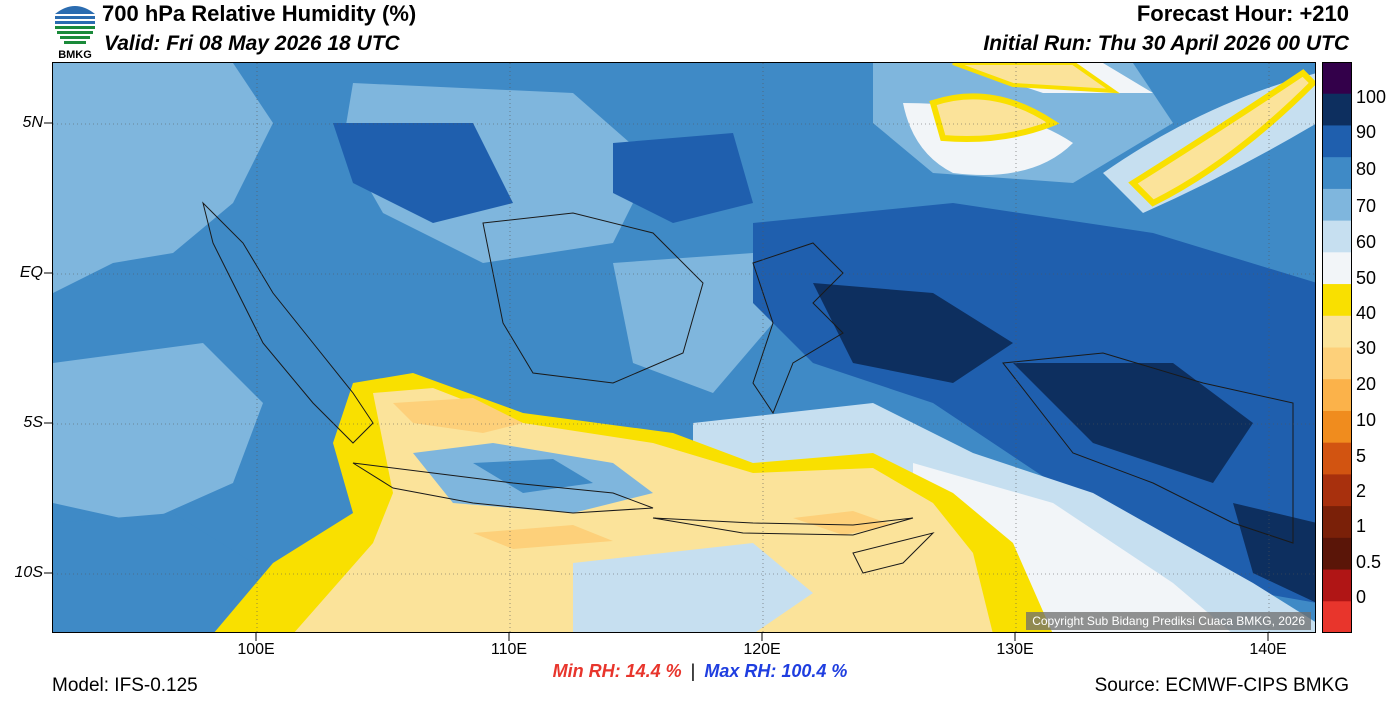 This screenshot has width=1400, height=709. Describe the element at coordinates (1366, 384) in the screenshot. I see `colorbar-label: 20` at that location.